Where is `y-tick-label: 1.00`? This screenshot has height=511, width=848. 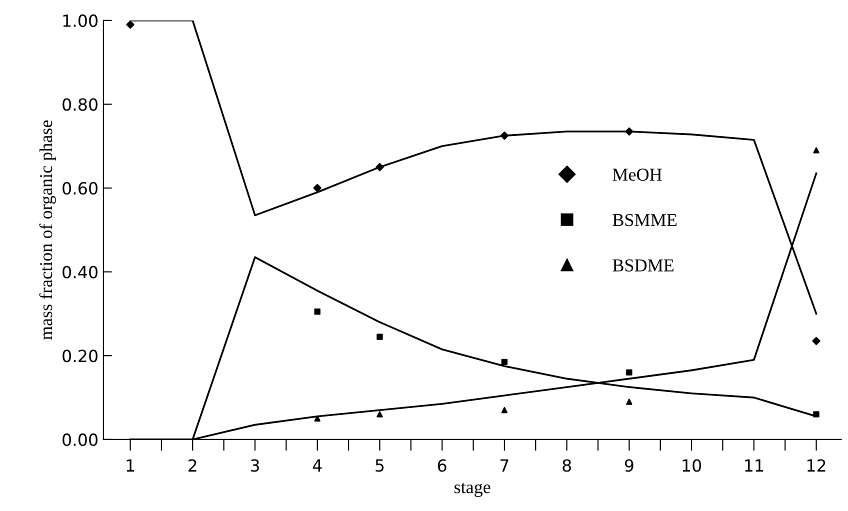 y-tick-label: 1.00 is located at coordinates (80, 21).